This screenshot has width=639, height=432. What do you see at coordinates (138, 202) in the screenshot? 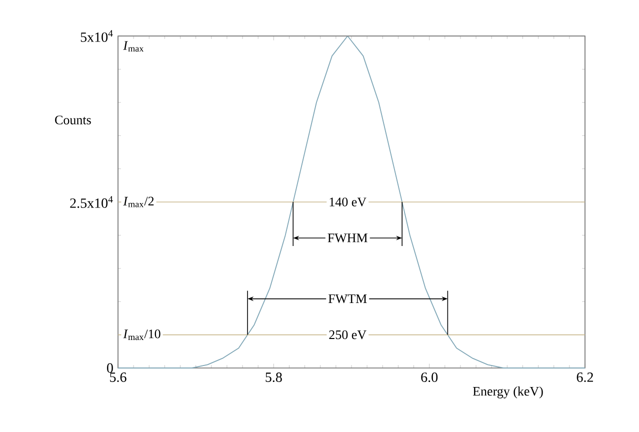
I see `ref-line-label: I$_{max}$/2` at bounding box center [138, 202].